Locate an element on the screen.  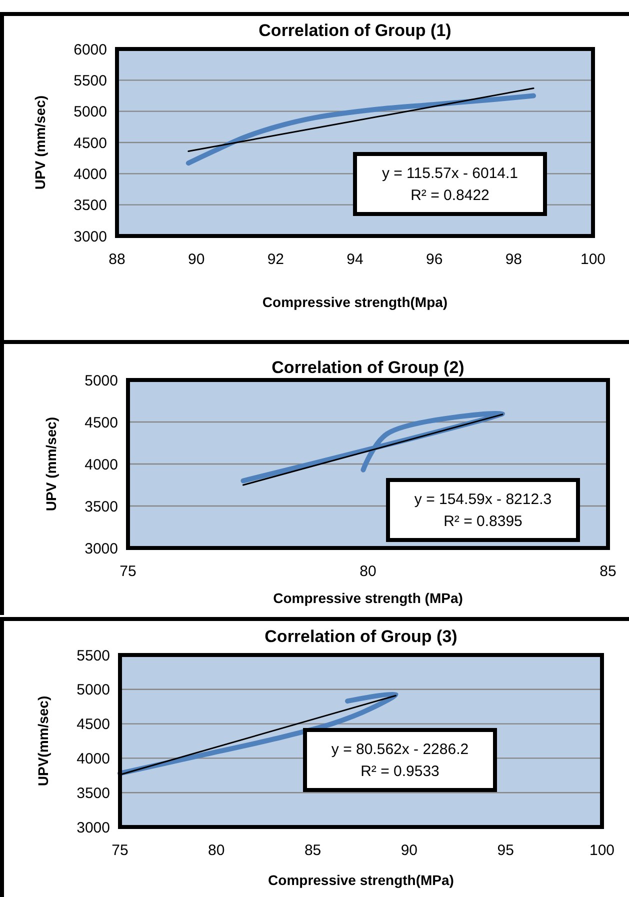
x-axis-title: Compressive strength (MPa) is located at coordinates (368, 598).